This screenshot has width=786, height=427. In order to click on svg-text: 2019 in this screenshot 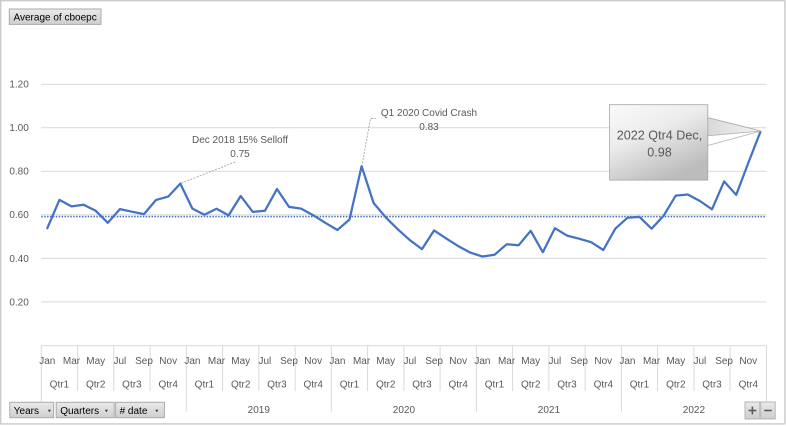, I will do `click(259, 410)`.